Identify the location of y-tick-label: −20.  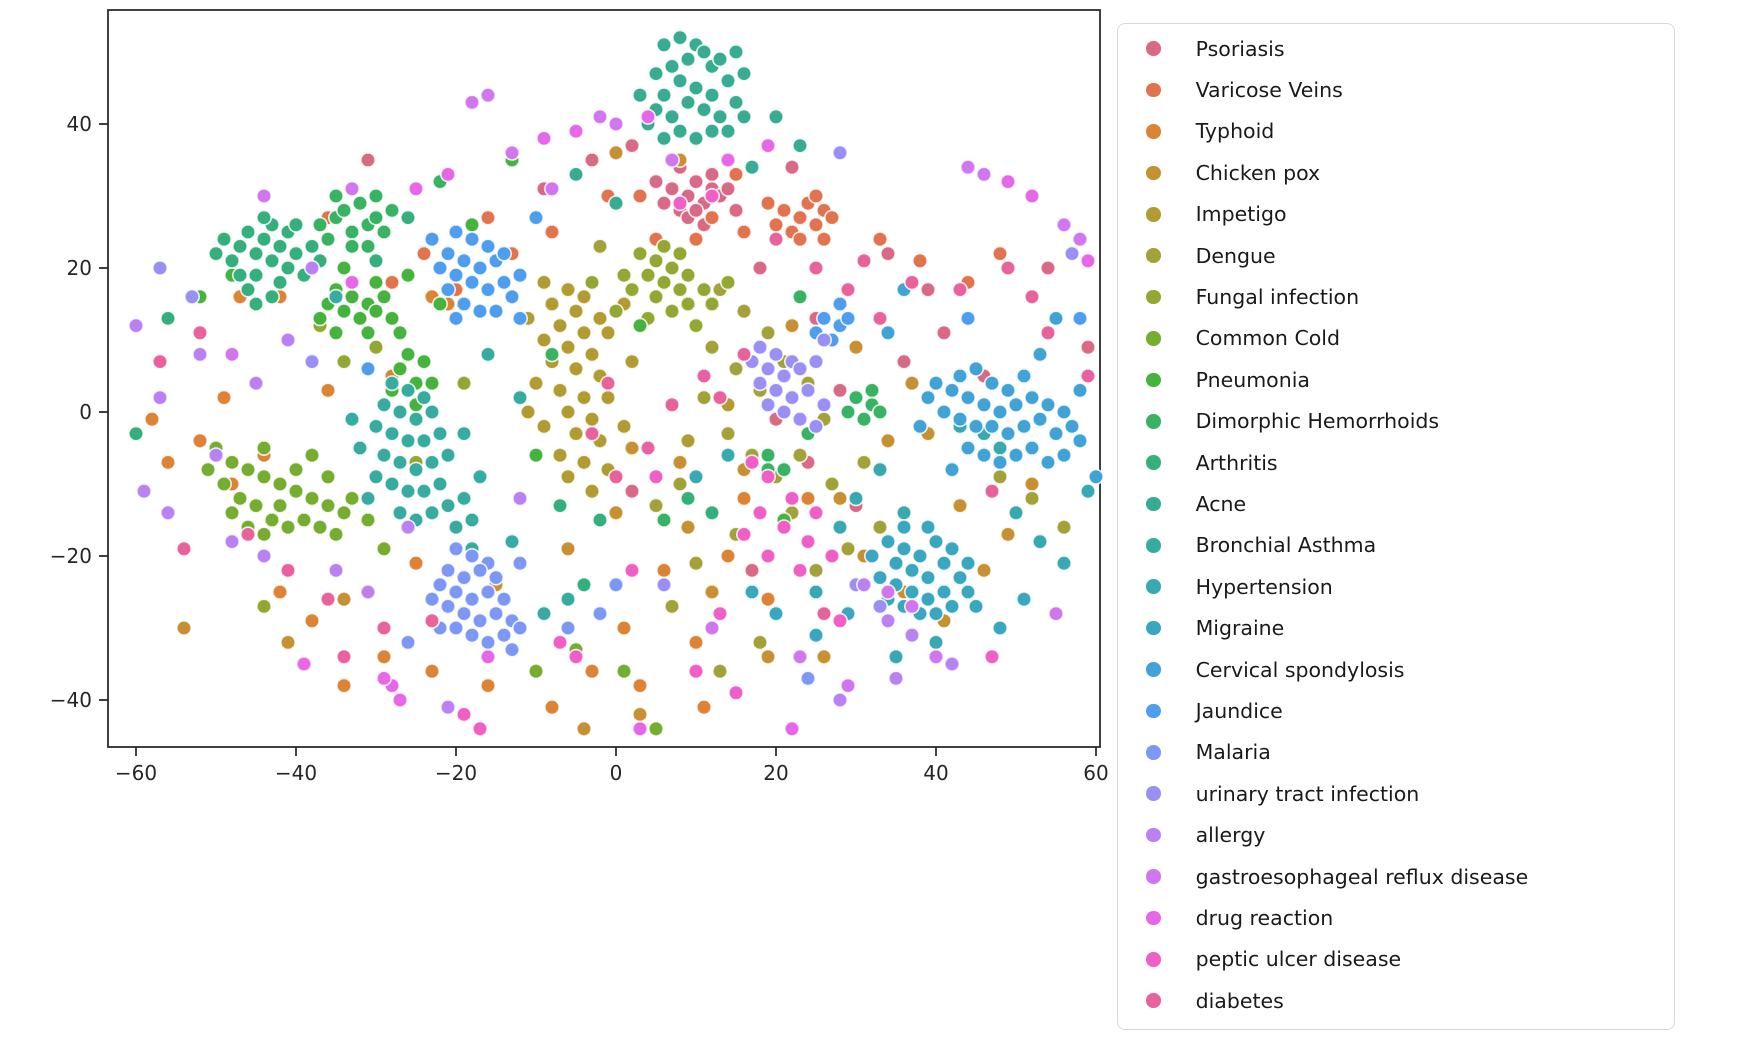
(71, 556).